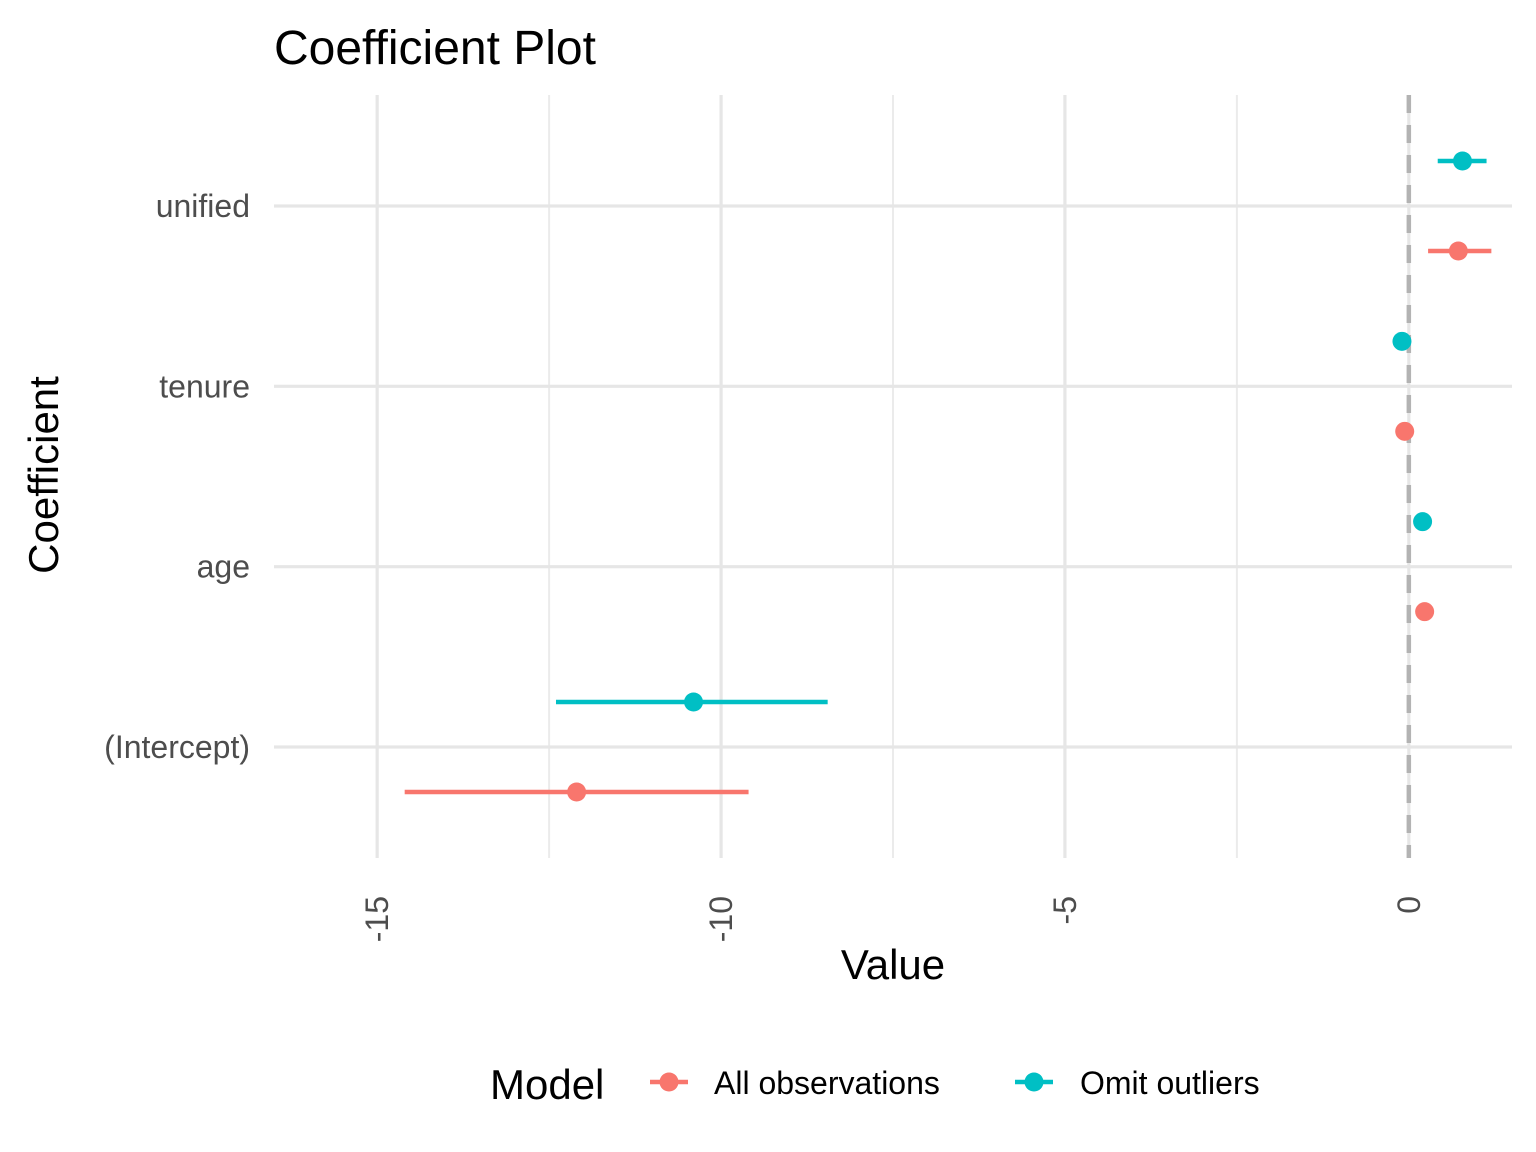  I want to click on legend-item: All observations, so click(795, 1083).